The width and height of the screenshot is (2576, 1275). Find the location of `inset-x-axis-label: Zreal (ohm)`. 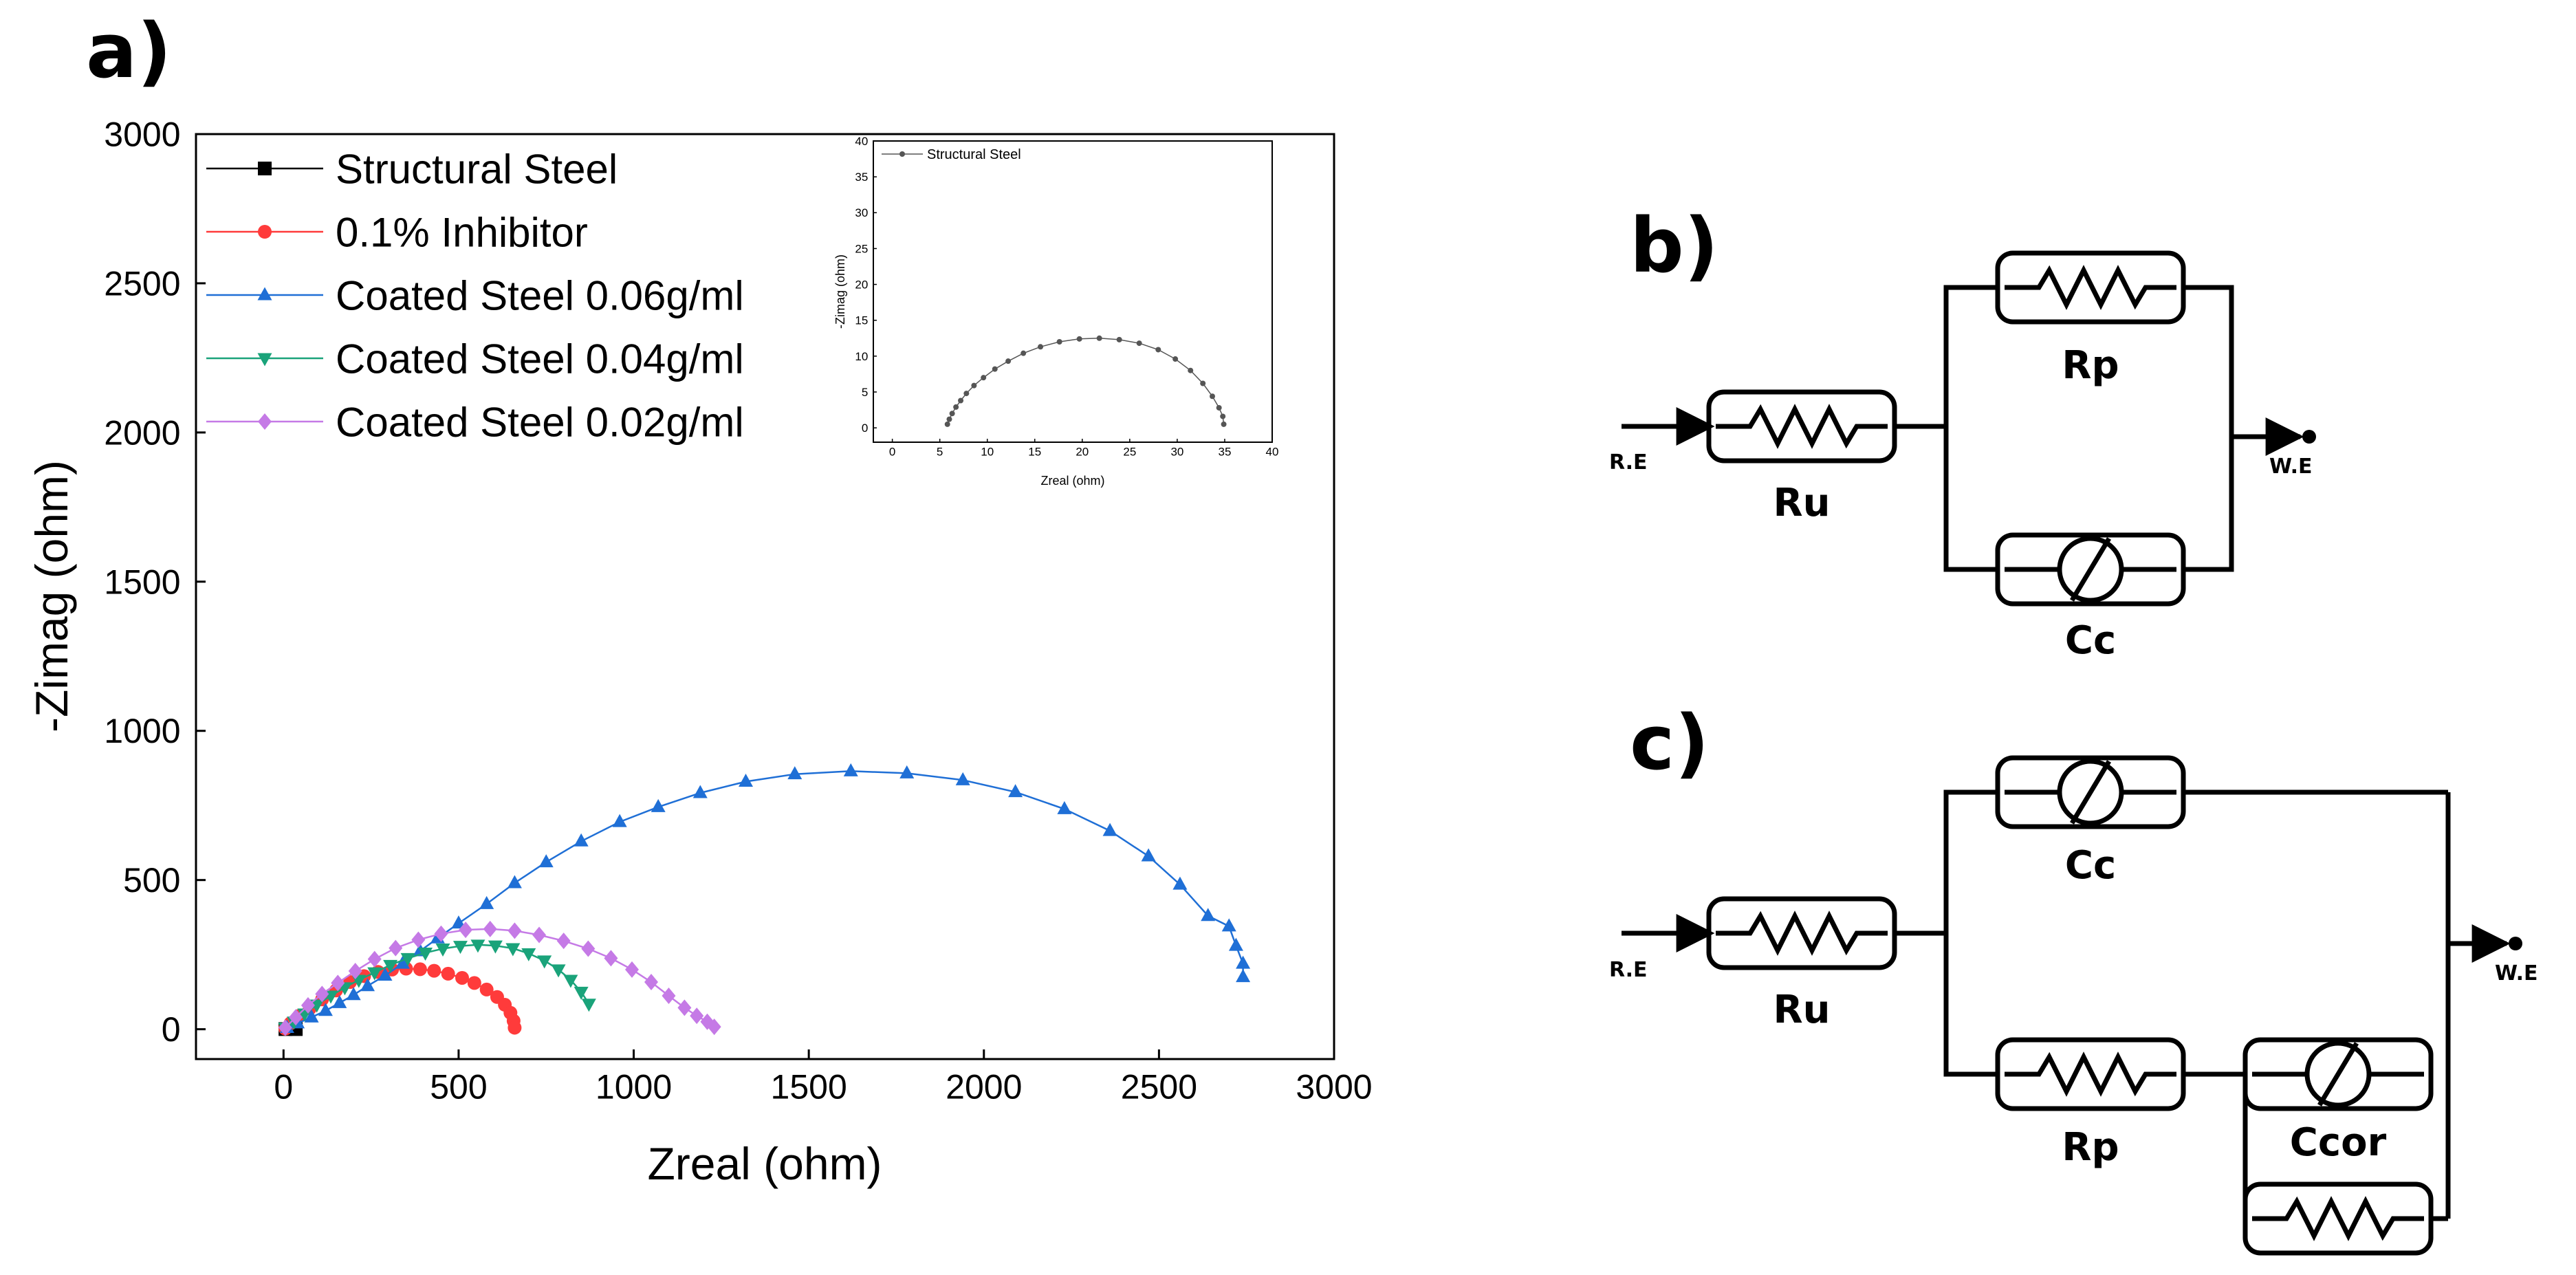

inset-x-axis-label: Zreal (ohm) is located at coordinates (1072, 481).